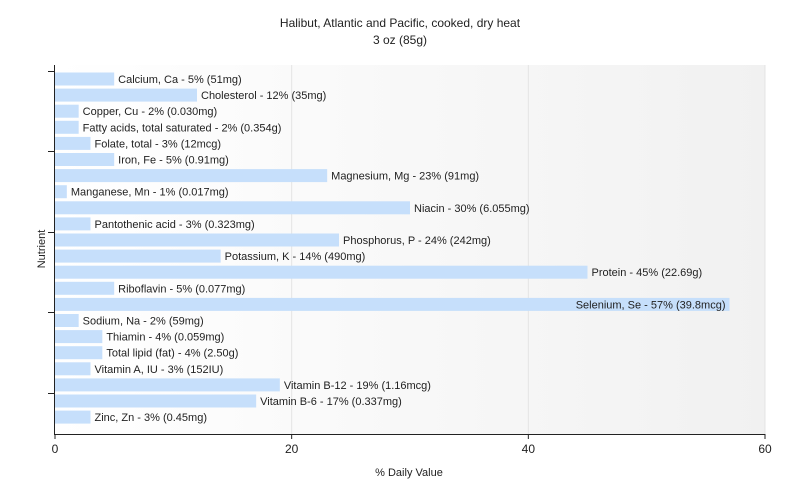  What do you see at coordinates (529, 449) in the screenshot?
I see `x-tick-label: 40` at bounding box center [529, 449].